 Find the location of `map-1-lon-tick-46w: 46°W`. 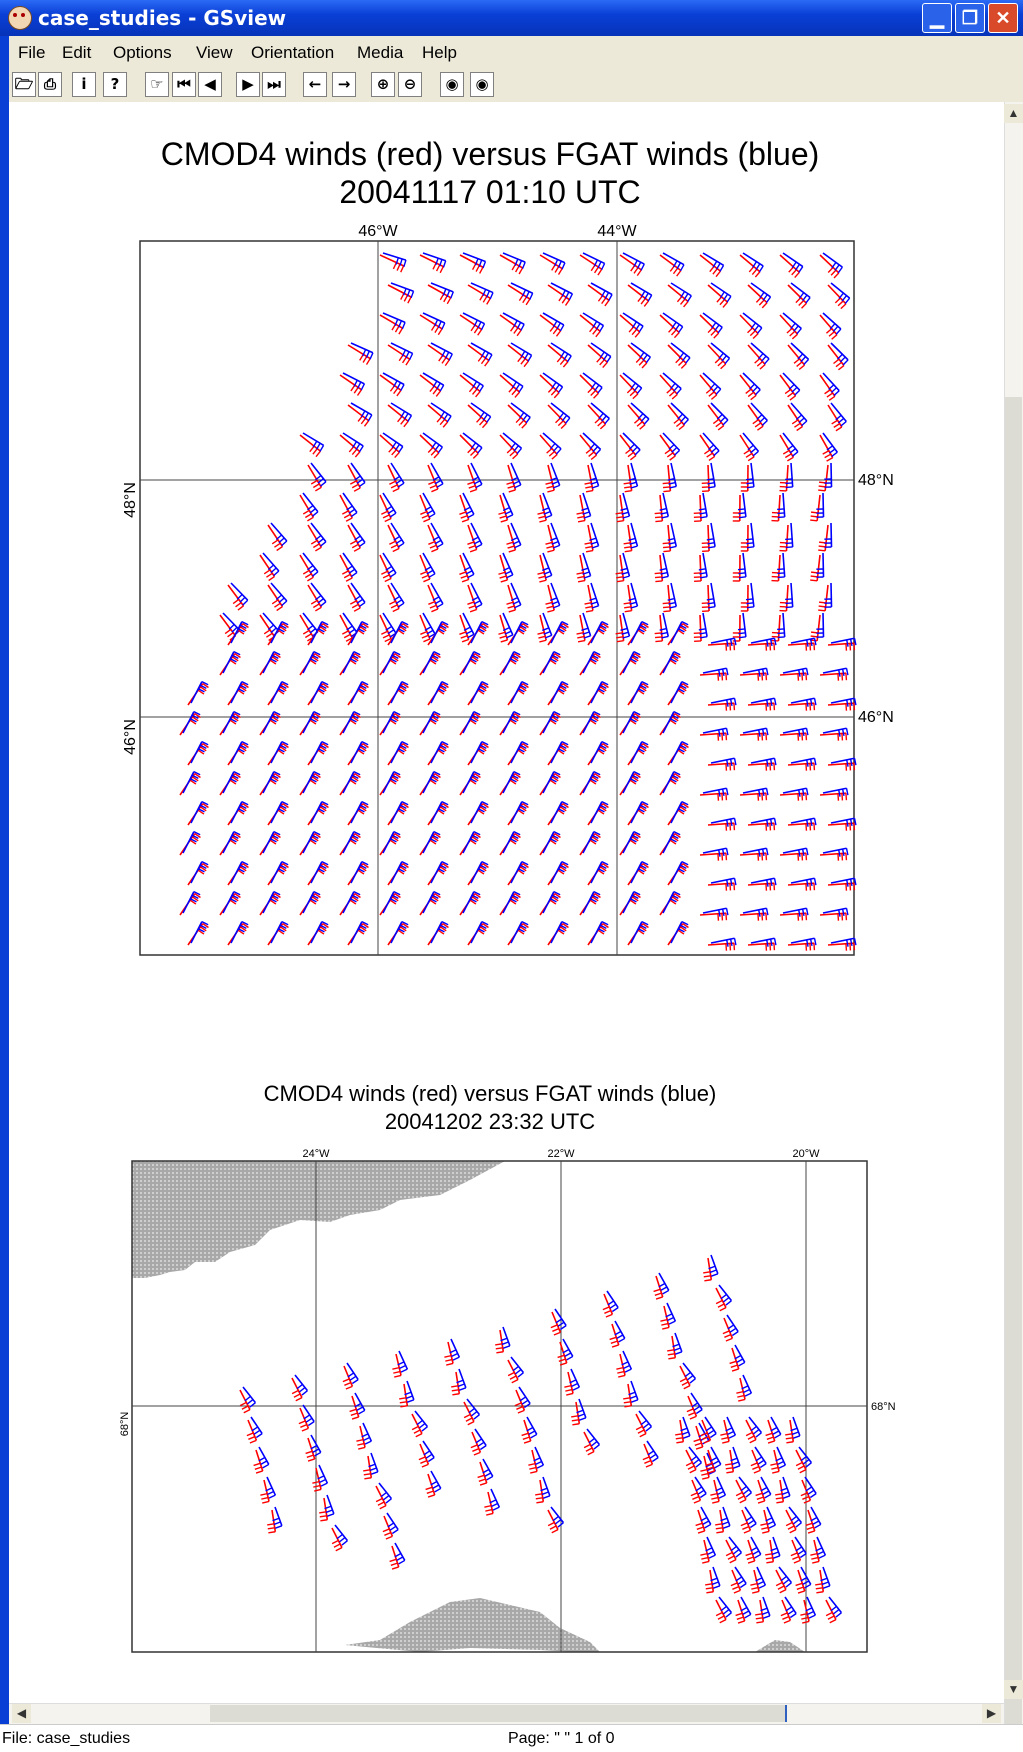

map-1-lon-tick-46w: 46°W is located at coordinates (378, 231).